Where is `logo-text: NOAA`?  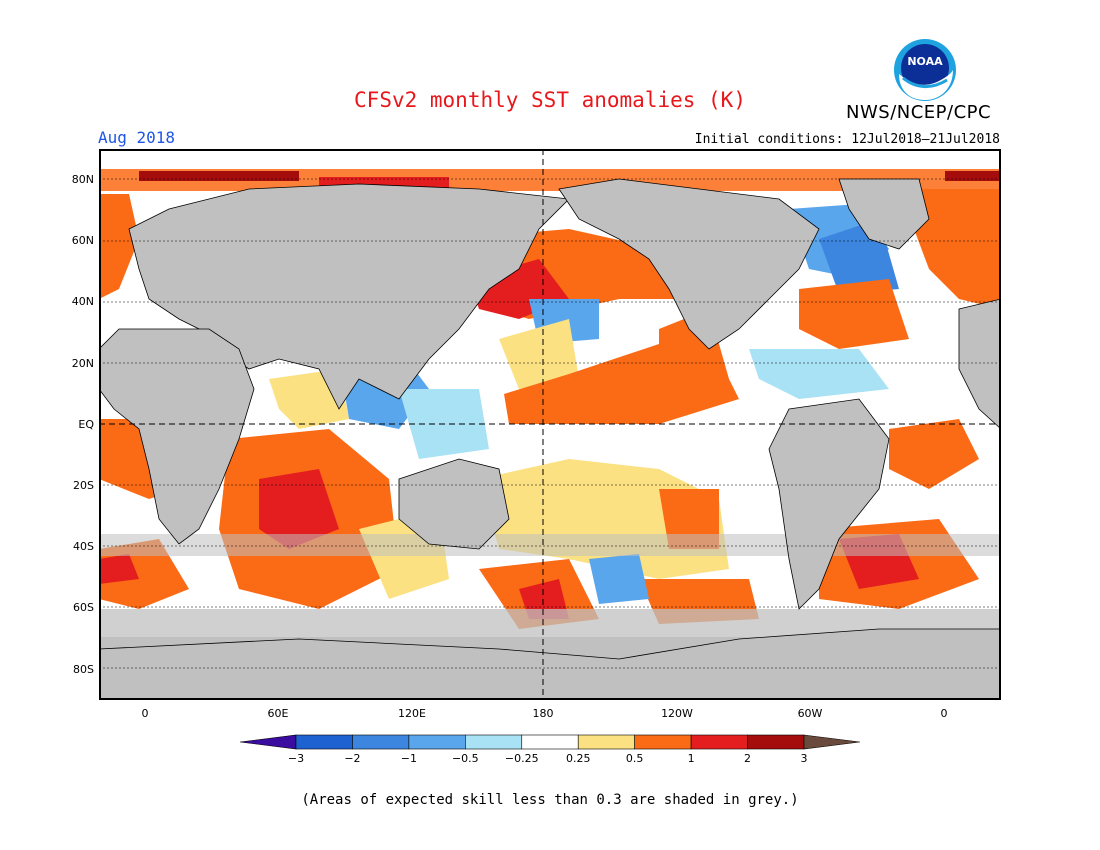
logo-text: NOAA is located at coordinates (925, 61).